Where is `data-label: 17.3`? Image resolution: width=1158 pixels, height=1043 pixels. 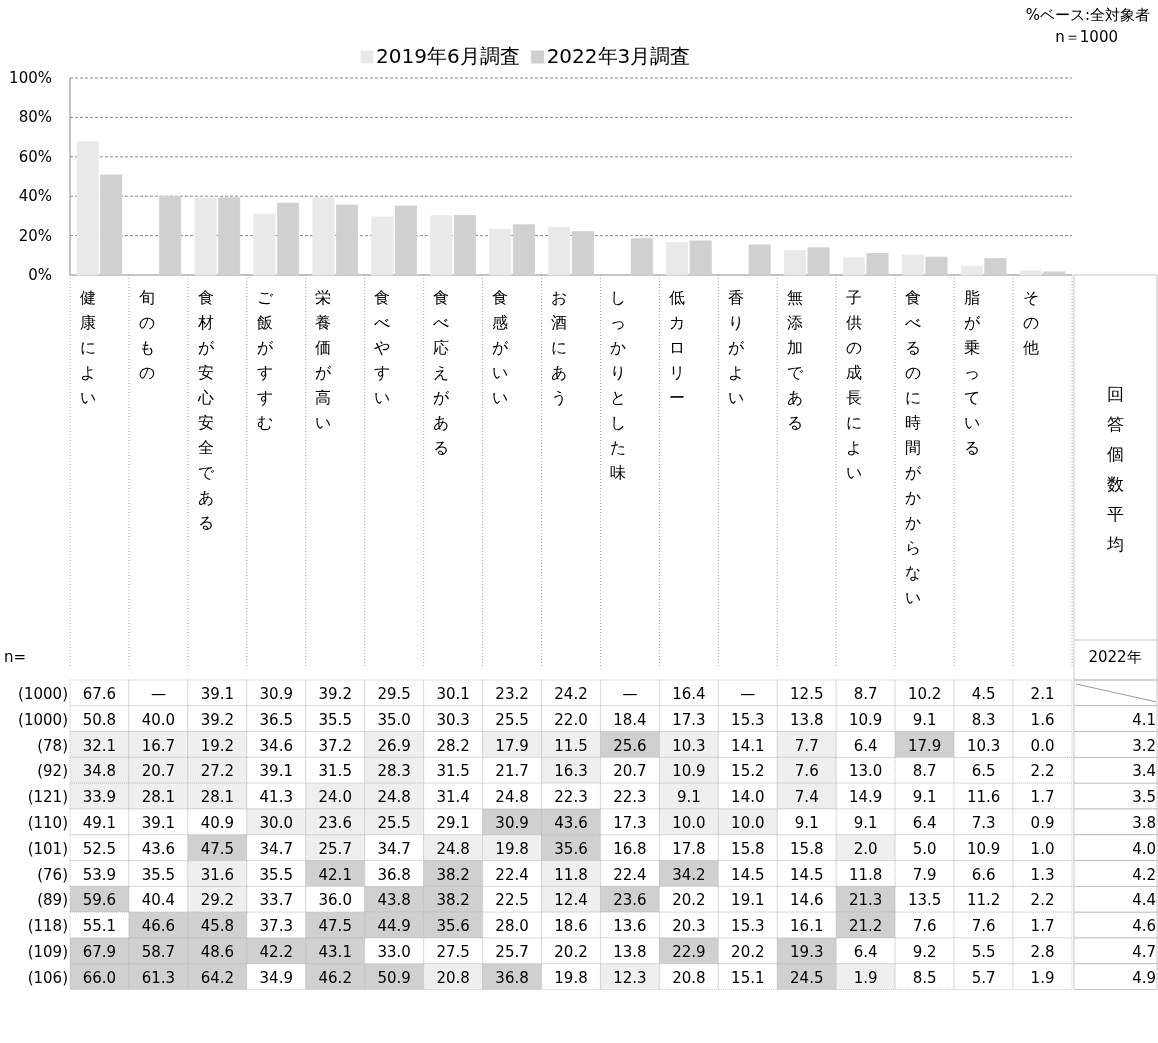
data-label: 17.3 is located at coordinates (689, 719).